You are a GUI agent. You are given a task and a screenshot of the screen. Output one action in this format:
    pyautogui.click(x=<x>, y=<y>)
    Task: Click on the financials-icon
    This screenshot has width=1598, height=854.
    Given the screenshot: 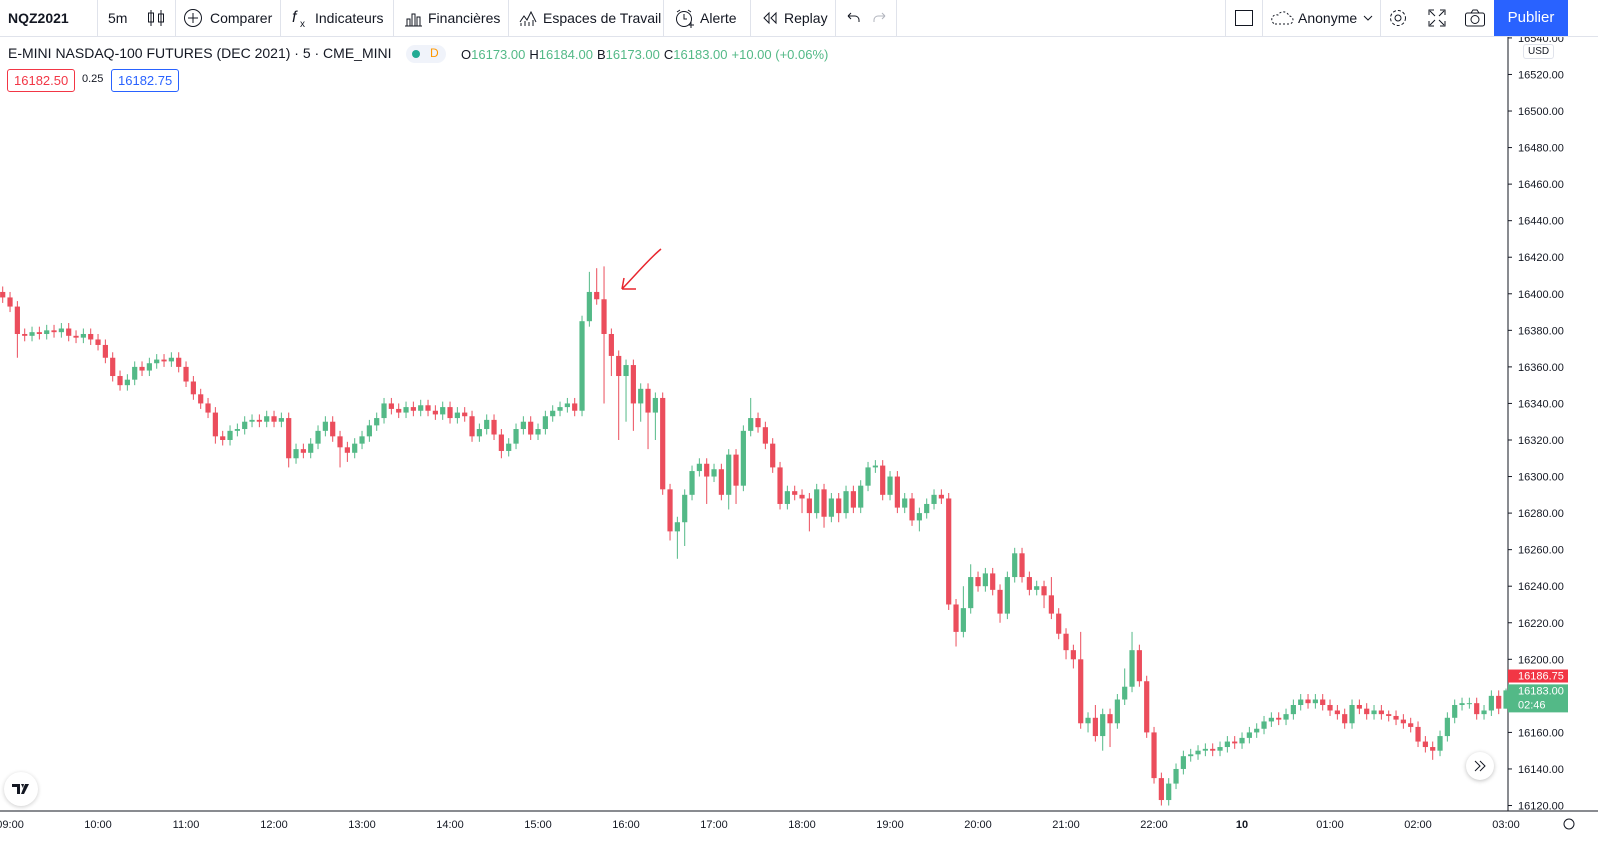 What is the action you would take?
    pyautogui.click(x=413, y=18)
    